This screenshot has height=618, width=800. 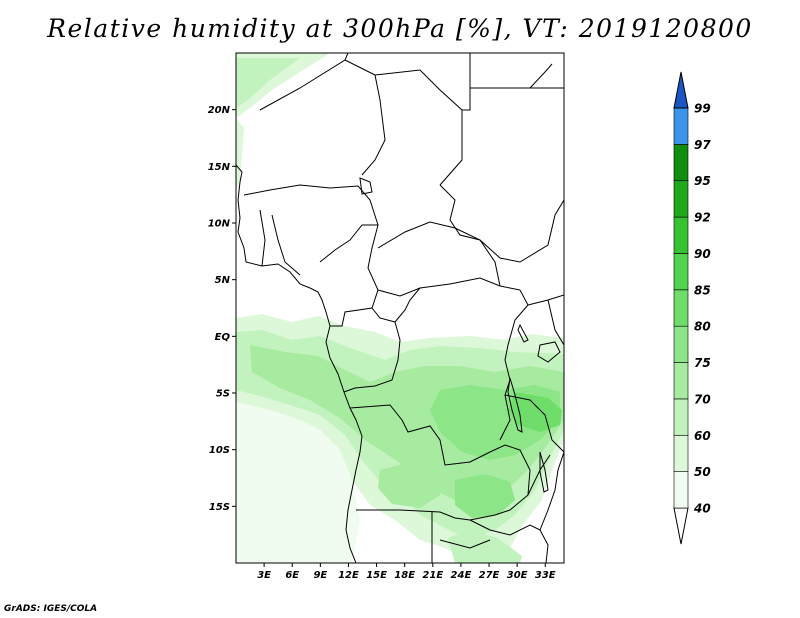 I want to click on colorbar-label: 40, so click(x=702, y=509).